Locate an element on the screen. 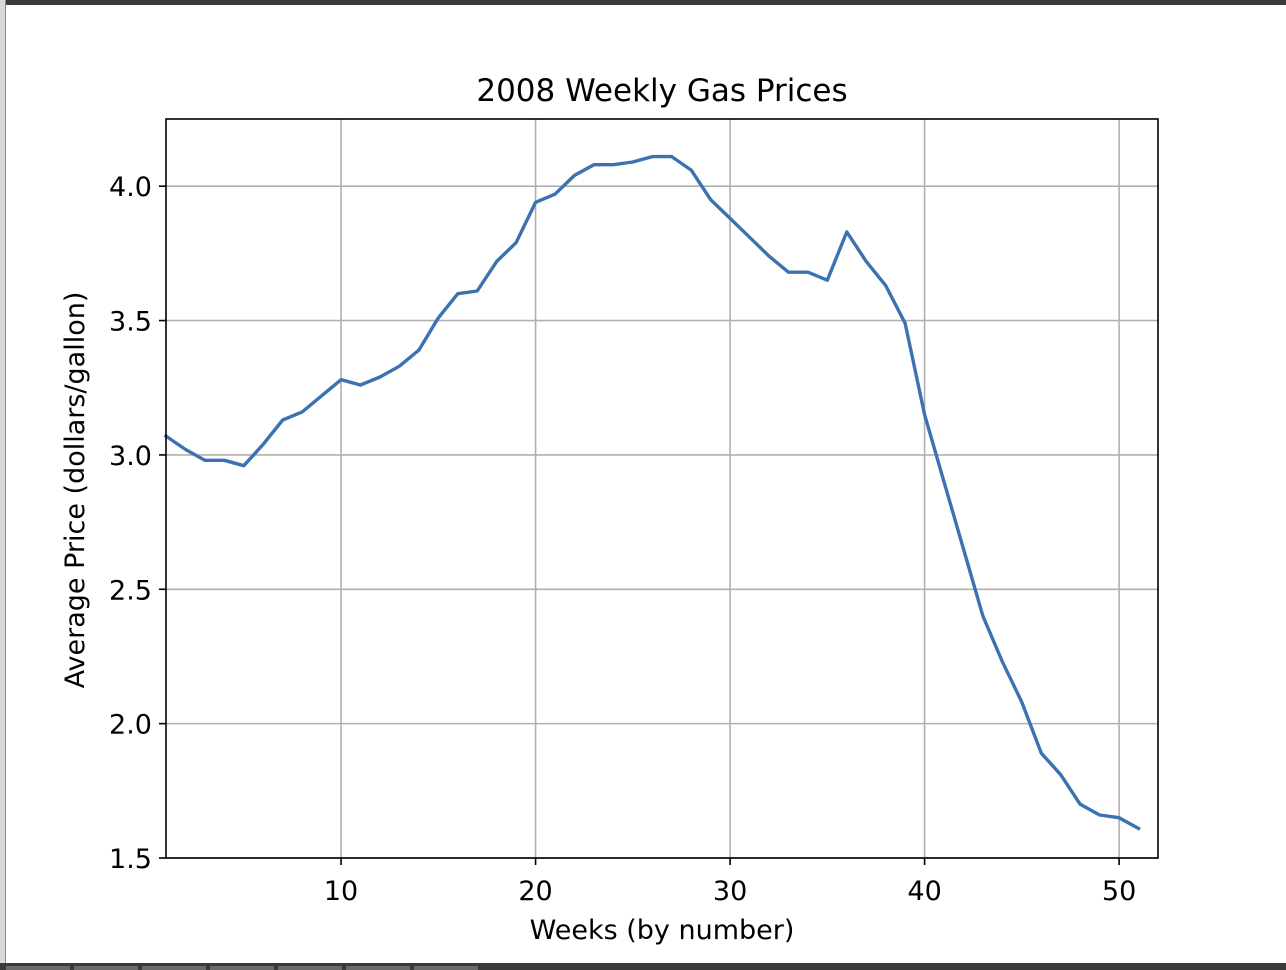 Image resolution: width=1286 pixels, height=970 pixels. y-tick-label: 4.0 is located at coordinates (130, 187).